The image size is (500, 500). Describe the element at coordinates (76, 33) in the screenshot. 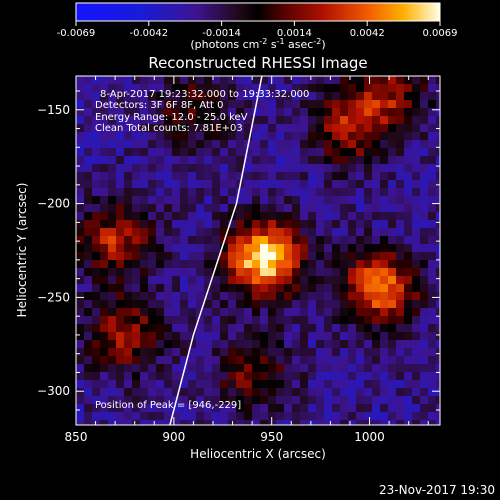

I see `colorbar-tick-label: -0.0069` at that location.